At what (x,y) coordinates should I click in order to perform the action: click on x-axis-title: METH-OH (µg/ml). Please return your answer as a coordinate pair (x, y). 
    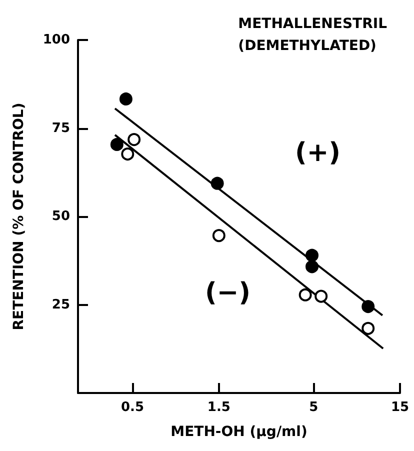
    Looking at the image, I should click on (239, 432).